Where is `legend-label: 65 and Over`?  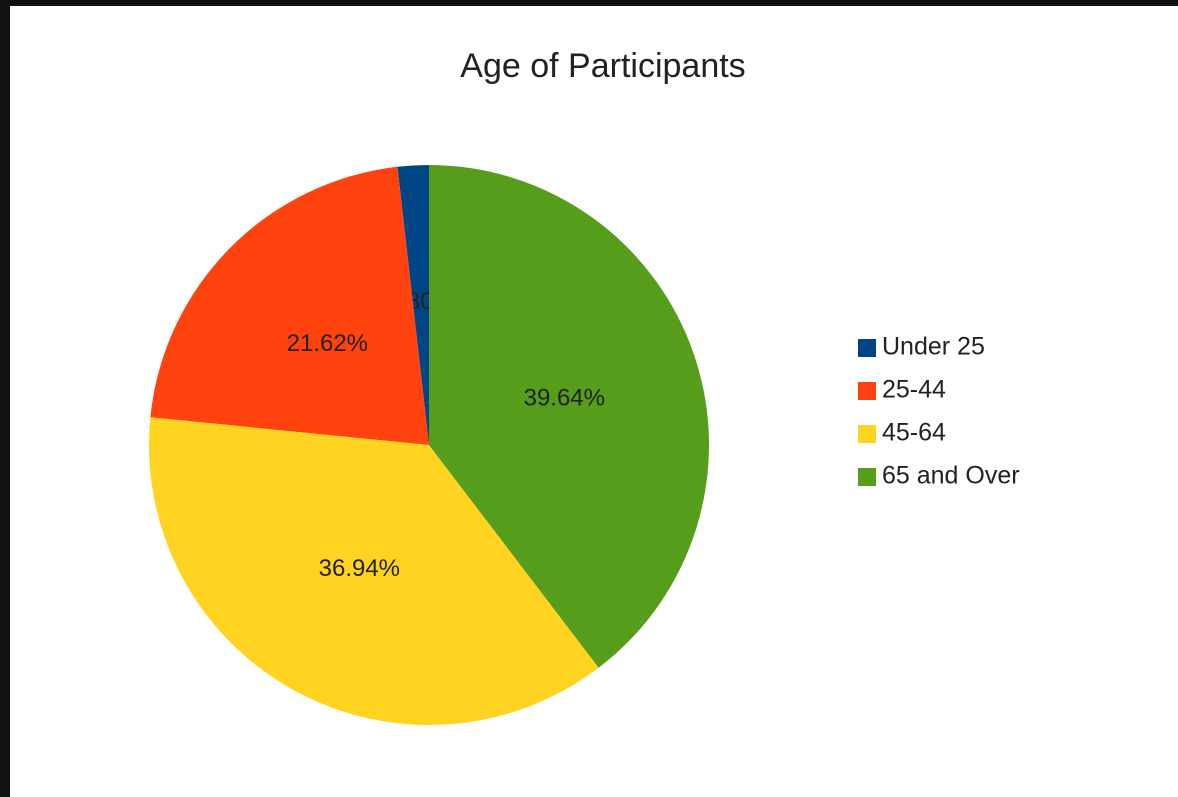
legend-label: 65 and Over is located at coordinates (951, 476).